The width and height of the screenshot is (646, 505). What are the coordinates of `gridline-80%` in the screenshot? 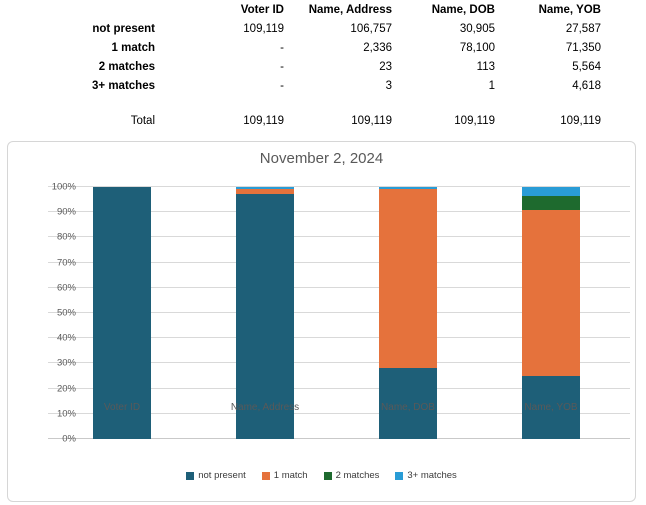 It's located at (339, 237).